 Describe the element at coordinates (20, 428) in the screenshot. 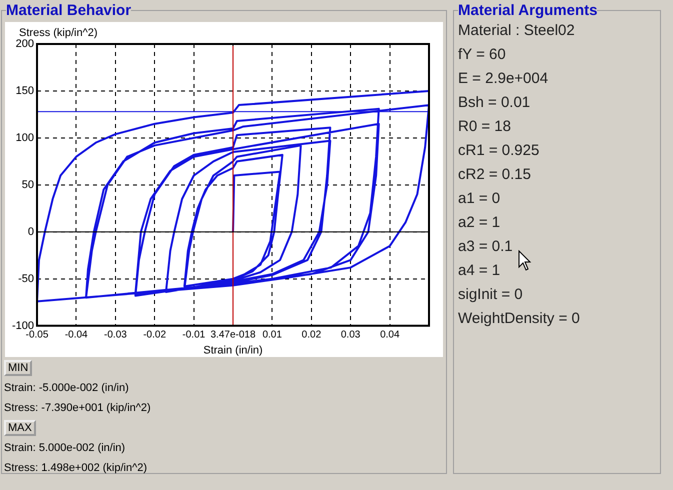

I see `text: MAX` at that location.